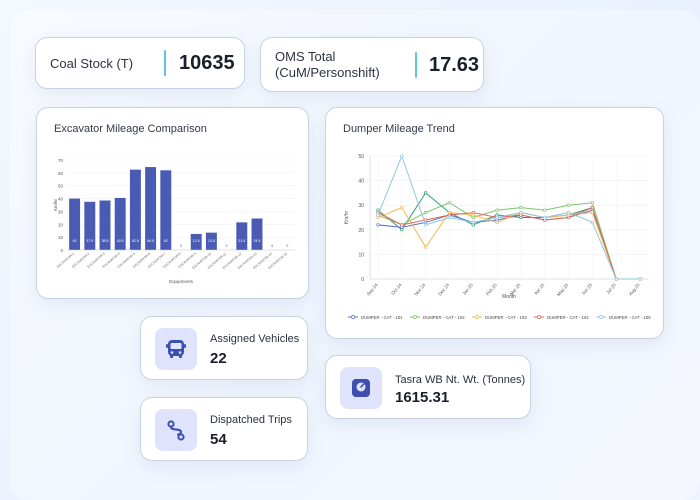 The image size is (700, 500). What do you see at coordinates (587, 289) in the screenshot?
I see `dumper-x-tick: Jun 25` at bounding box center [587, 289].